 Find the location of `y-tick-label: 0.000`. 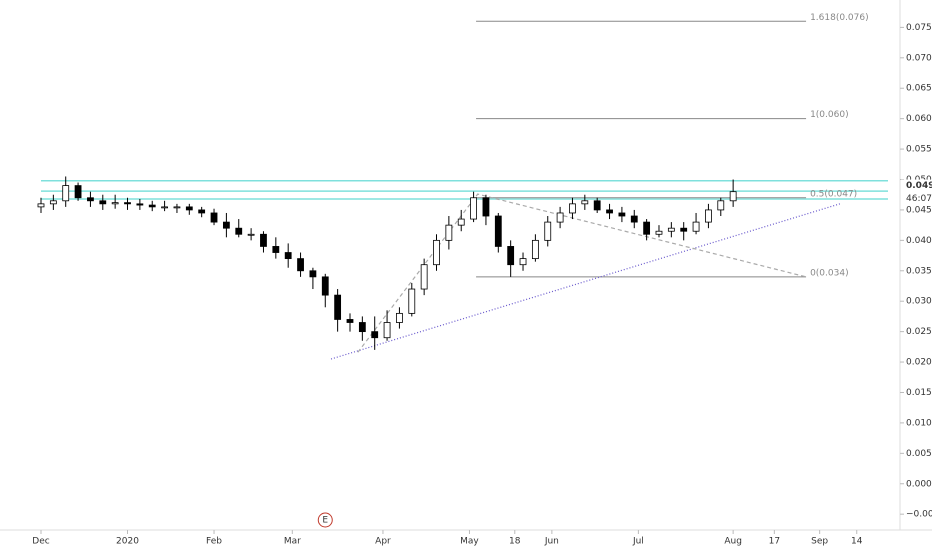

y-tick-label: 0.000 is located at coordinates (919, 484).